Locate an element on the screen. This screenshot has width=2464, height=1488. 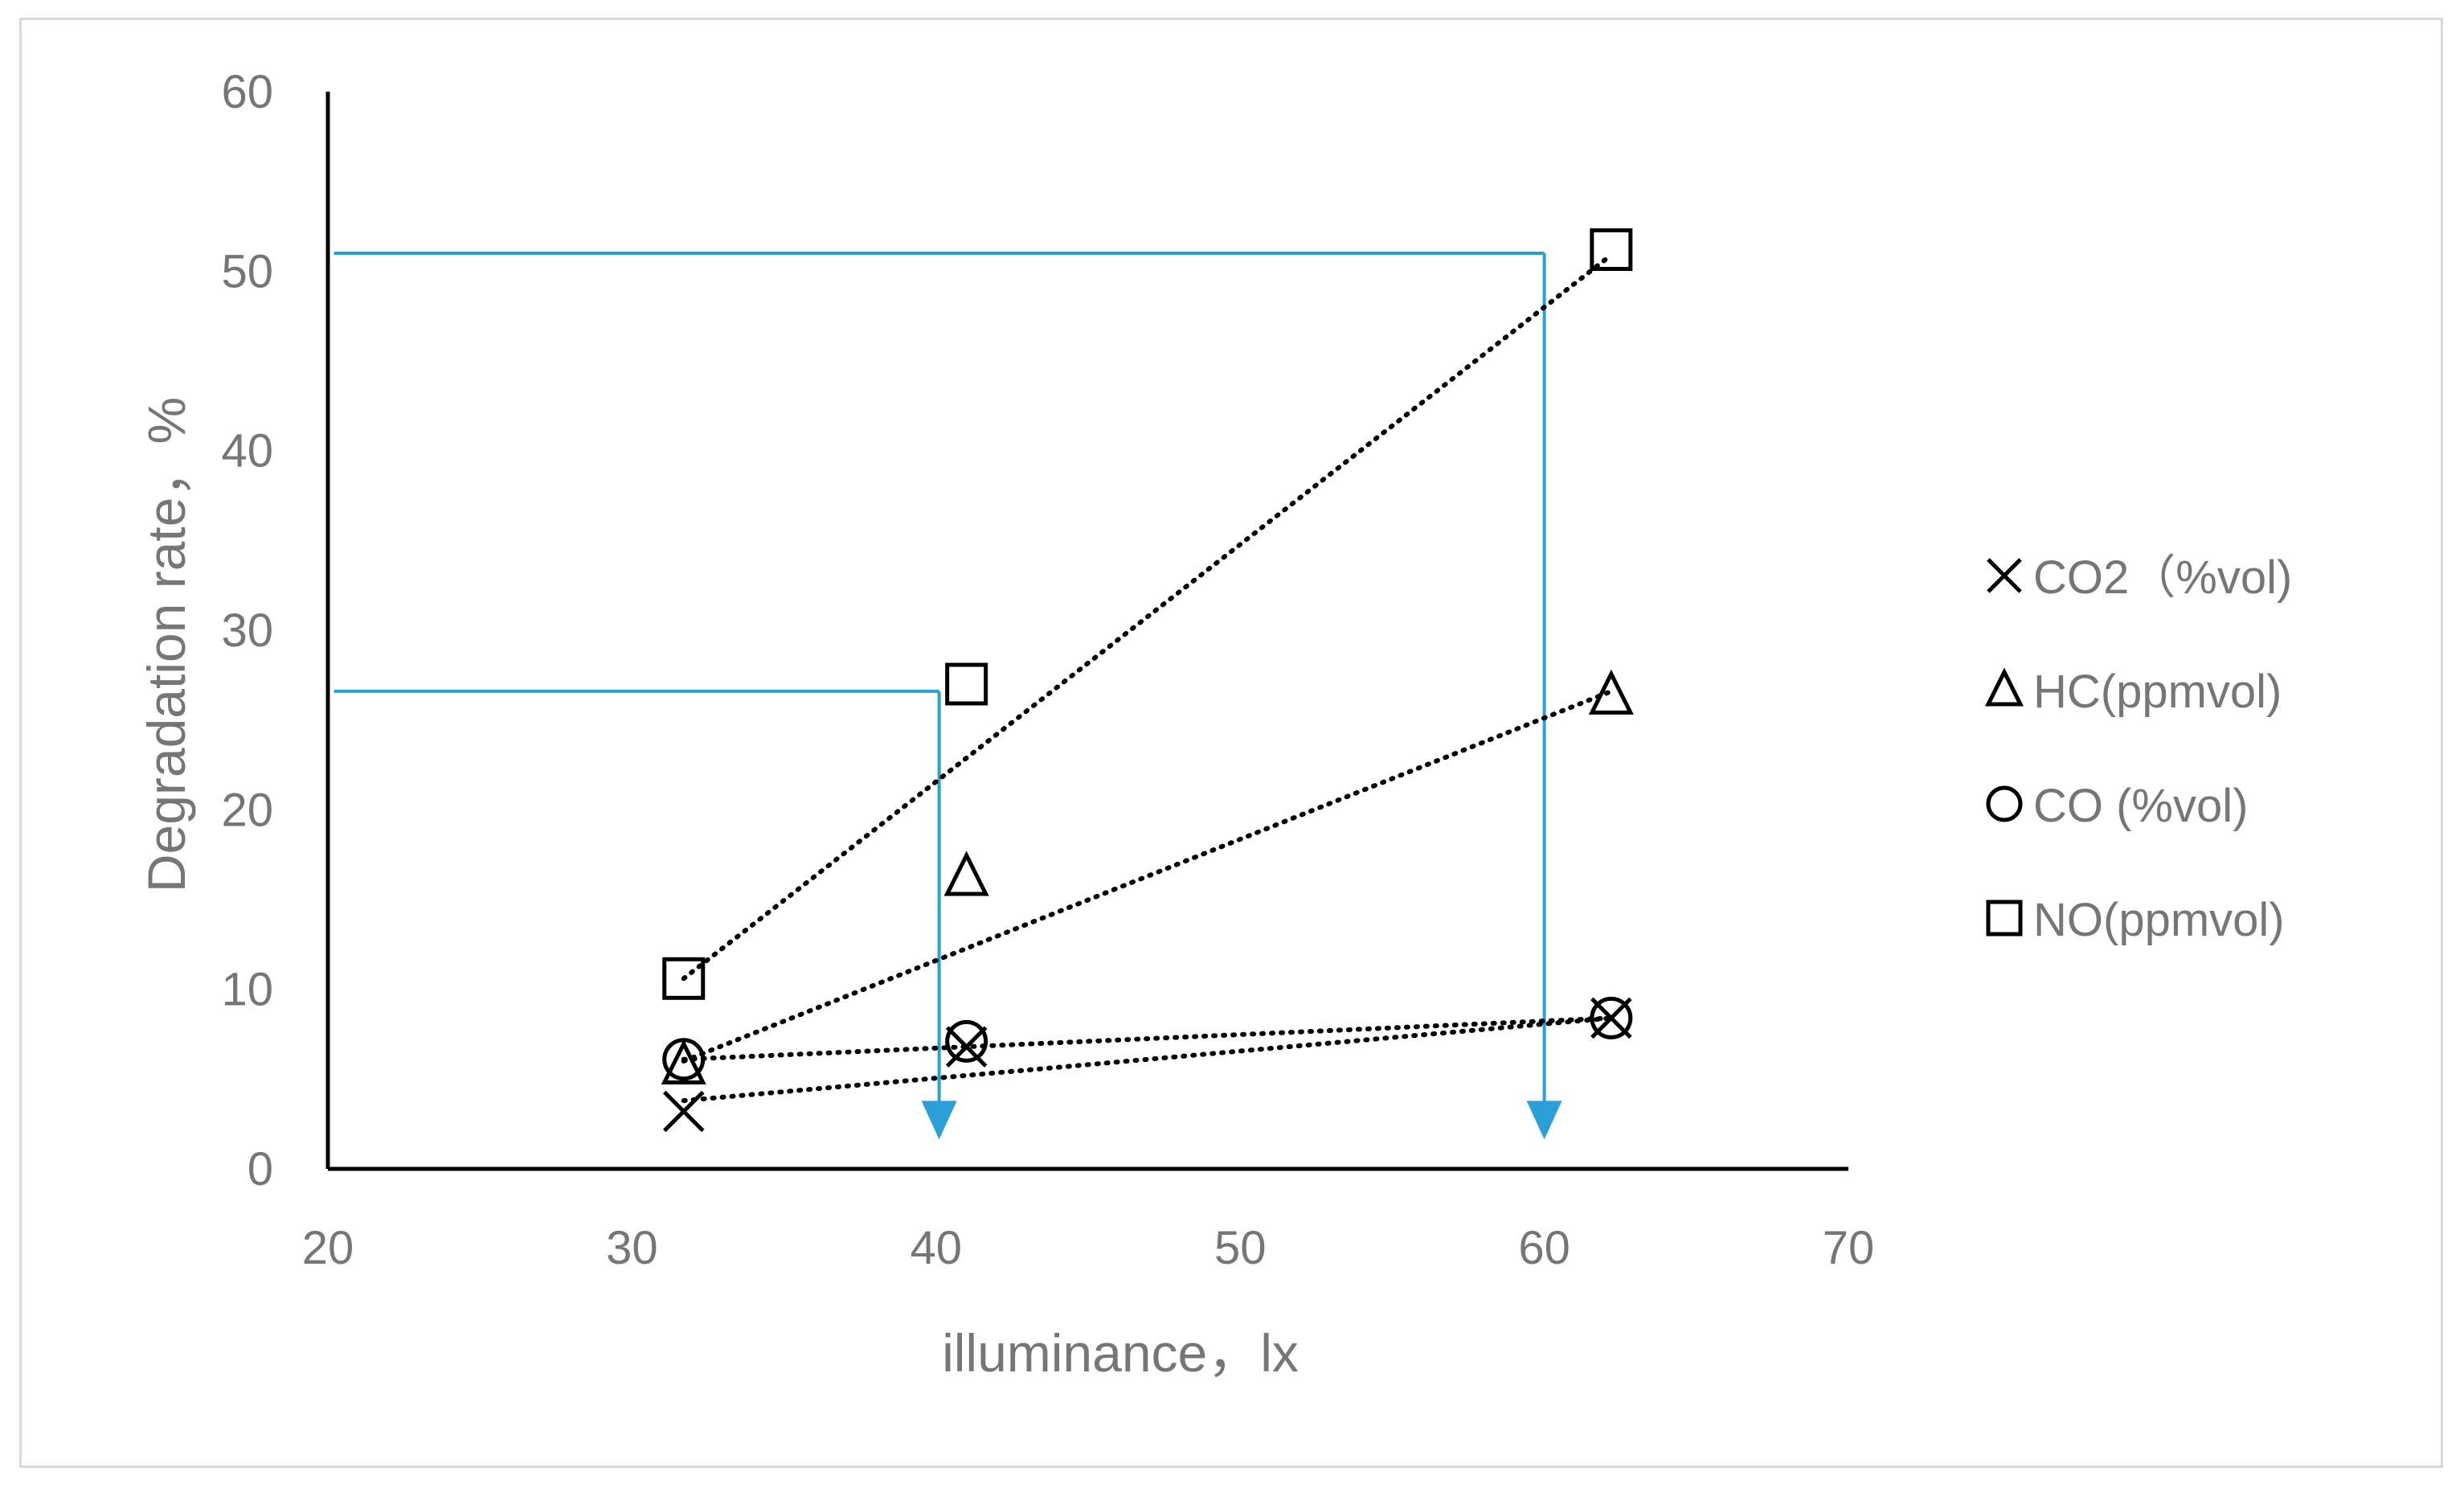
legend-item: NO(ppmvol) is located at coordinates (2135, 920).